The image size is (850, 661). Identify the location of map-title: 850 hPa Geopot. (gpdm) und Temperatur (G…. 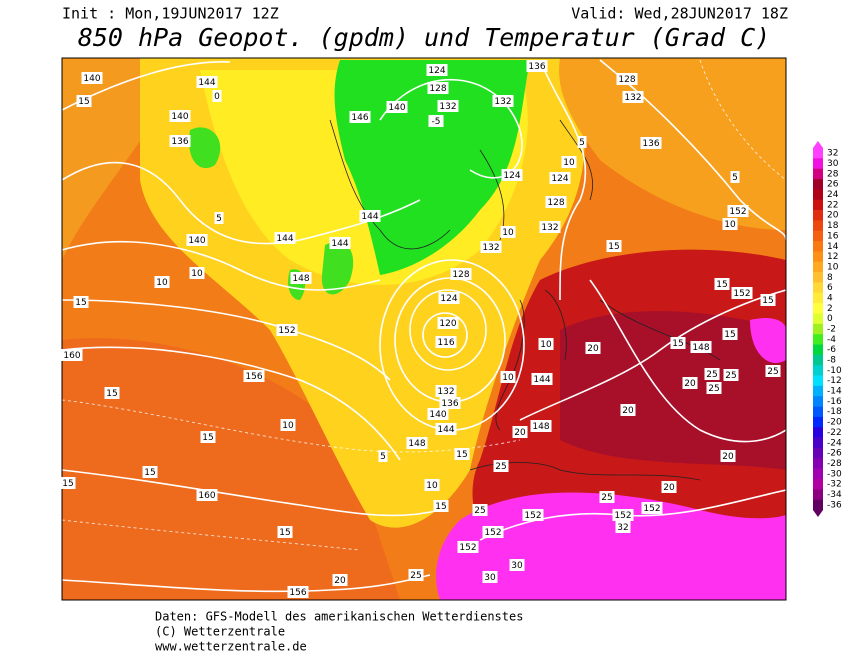
(424, 37).